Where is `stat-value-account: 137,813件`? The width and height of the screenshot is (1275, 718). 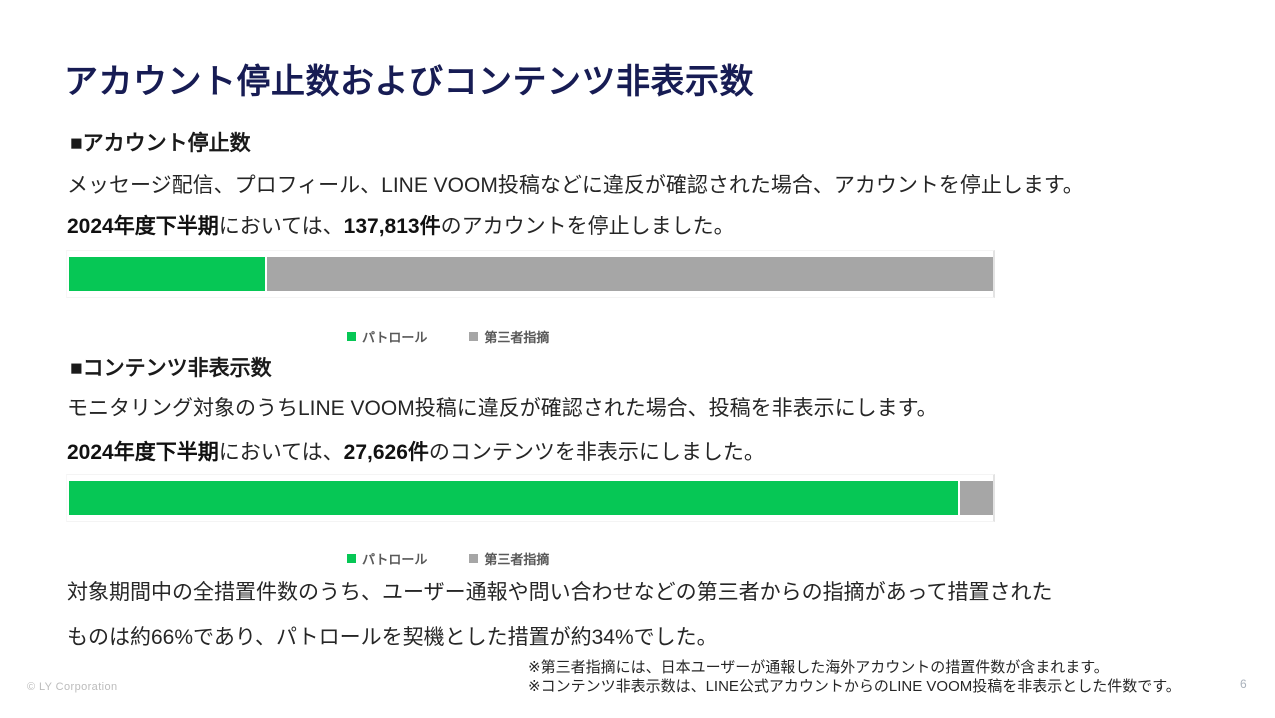
stat-value-account: 137,813件 is located at coordinates (392, 226).